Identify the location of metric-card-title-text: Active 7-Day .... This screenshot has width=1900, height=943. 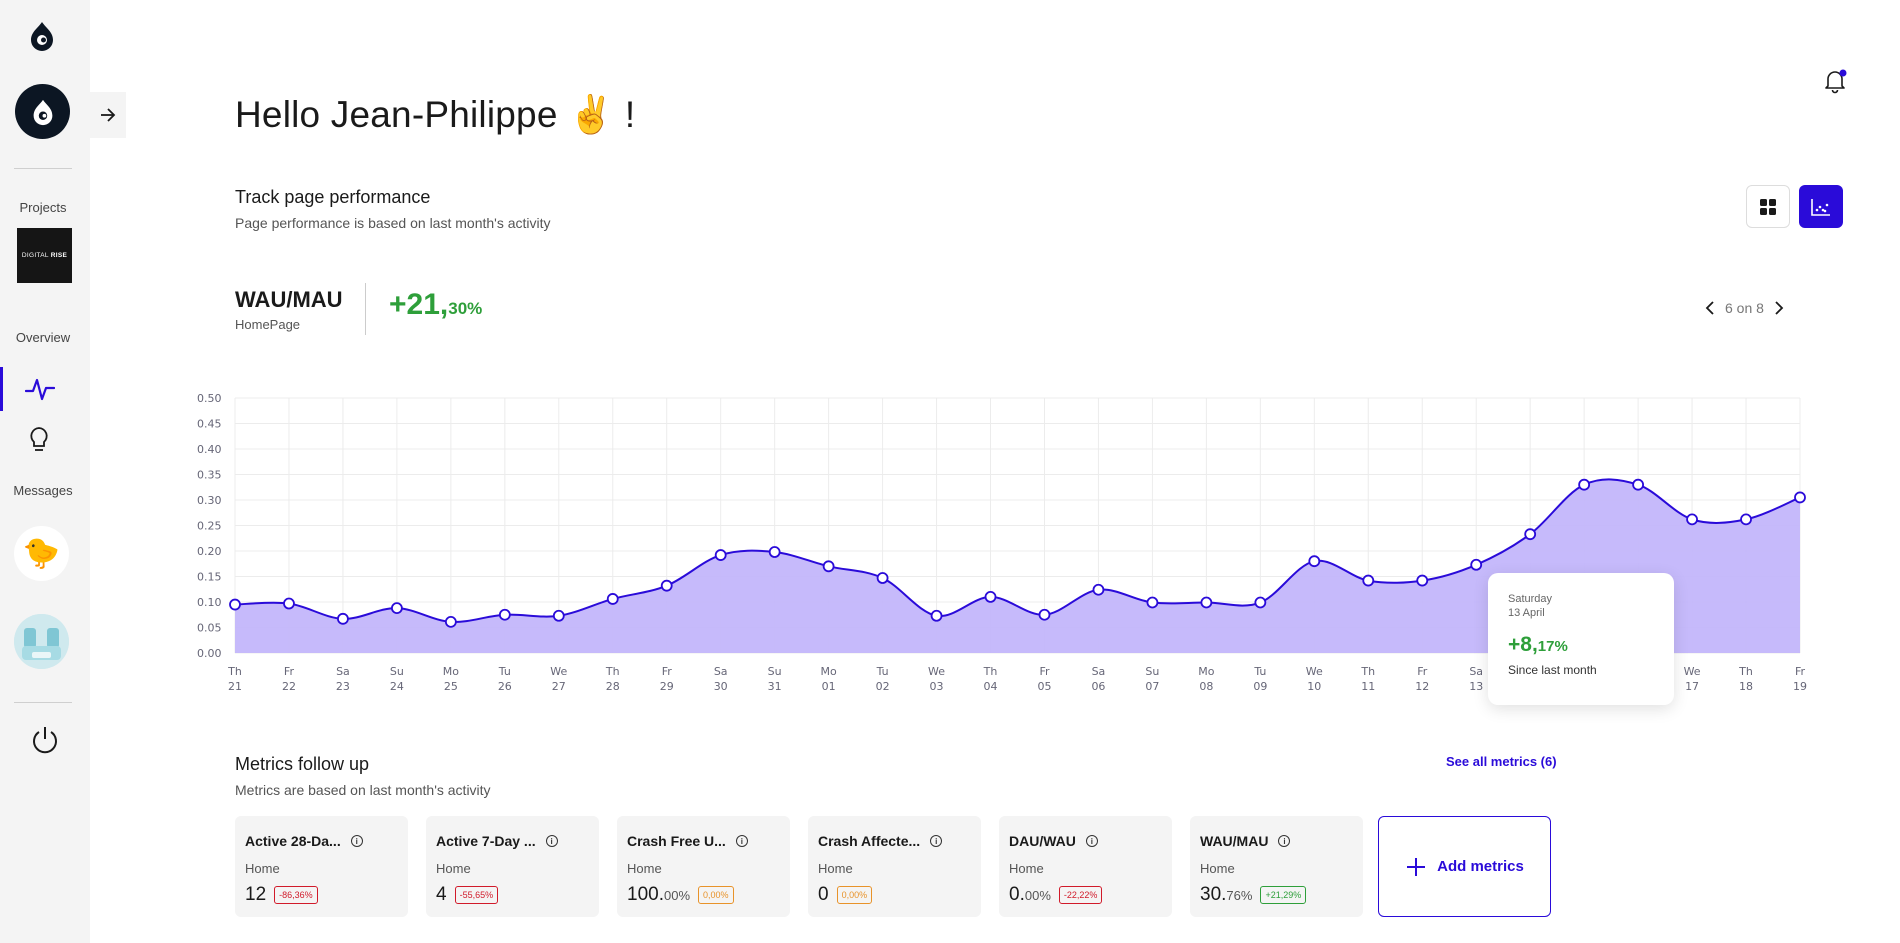
(486, 841).